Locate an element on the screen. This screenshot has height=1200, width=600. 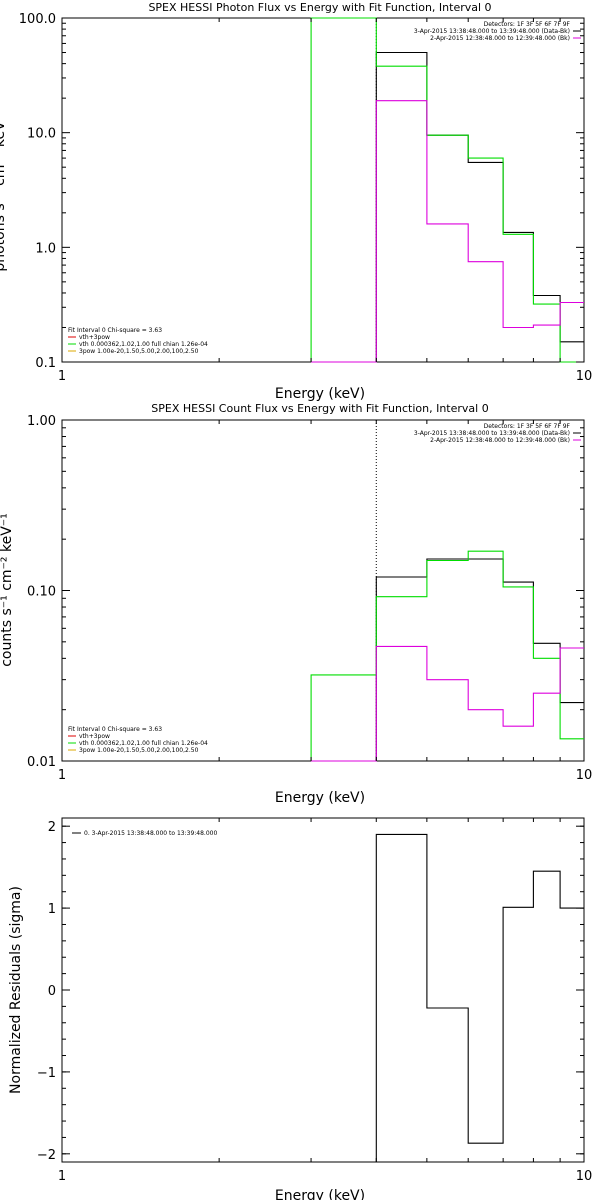
y-tick-label: −1 is located at coordinates (46, 1073).